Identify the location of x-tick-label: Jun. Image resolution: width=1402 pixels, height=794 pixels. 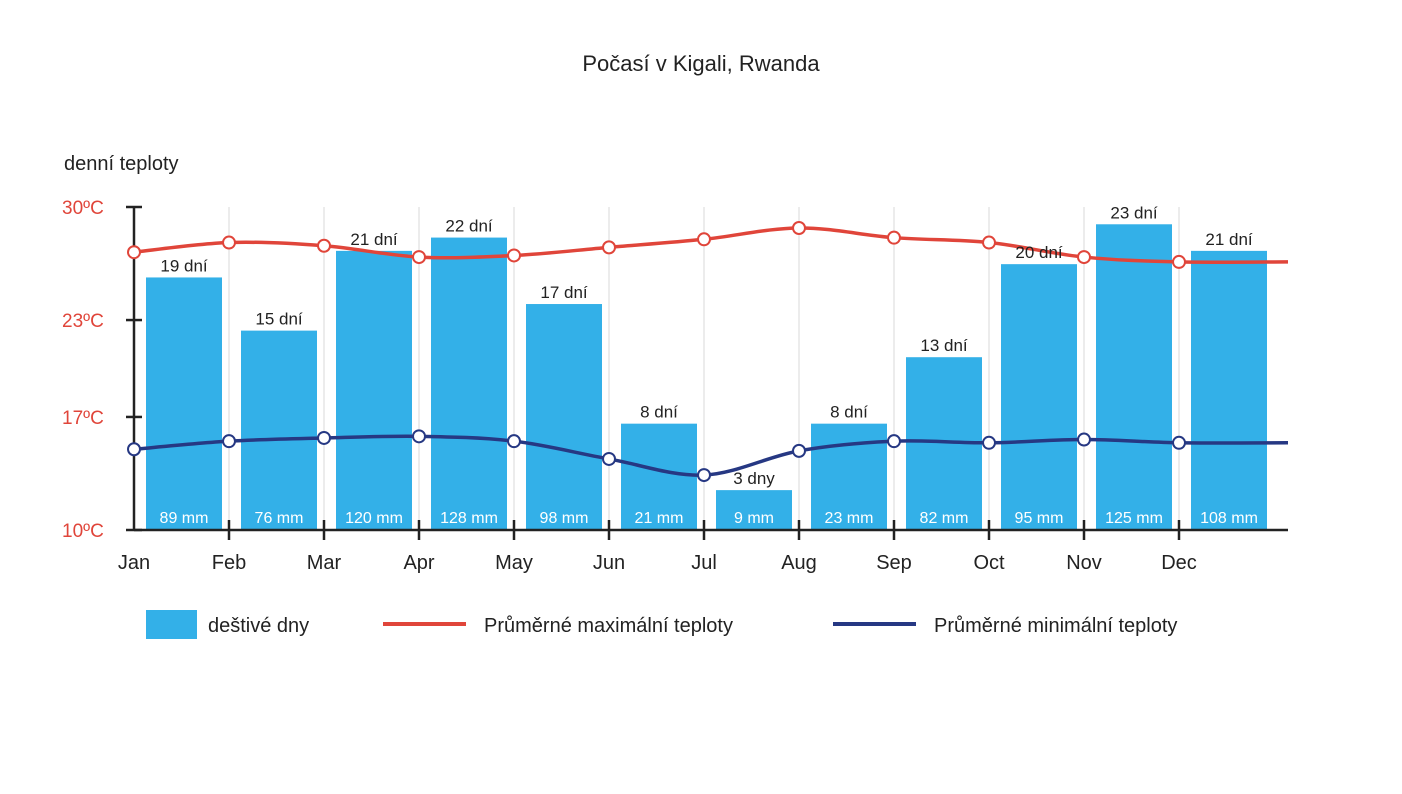
(609, 563).